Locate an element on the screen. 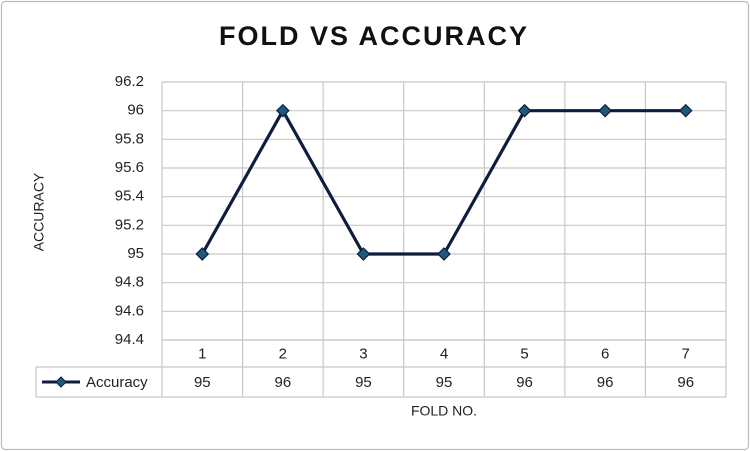 The image size is (750, 451). x-tick-label: 2 is located at coordinates (283, 353).